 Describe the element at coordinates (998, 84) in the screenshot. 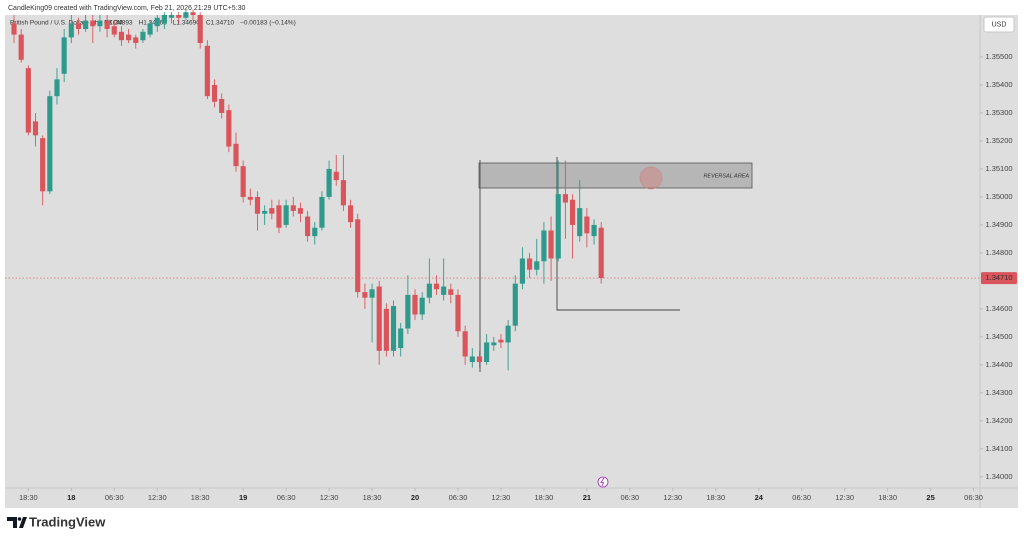

I see `y-tick-label: 1.35400` at that location.